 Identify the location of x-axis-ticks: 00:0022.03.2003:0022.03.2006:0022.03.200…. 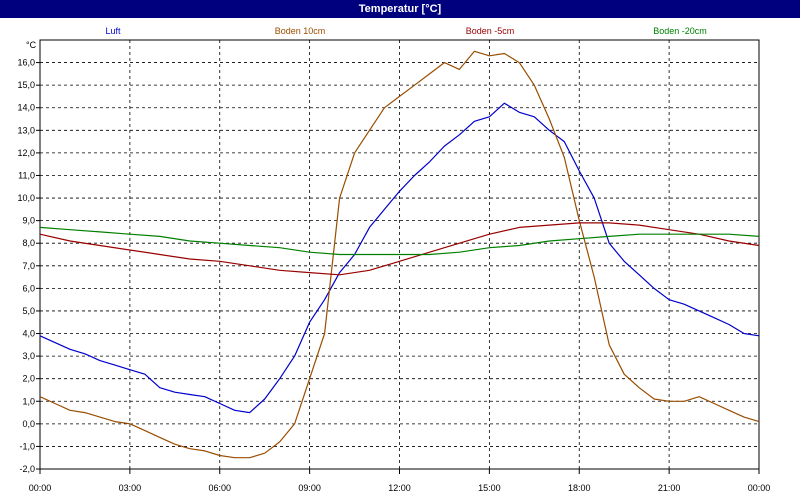
(400, 481).